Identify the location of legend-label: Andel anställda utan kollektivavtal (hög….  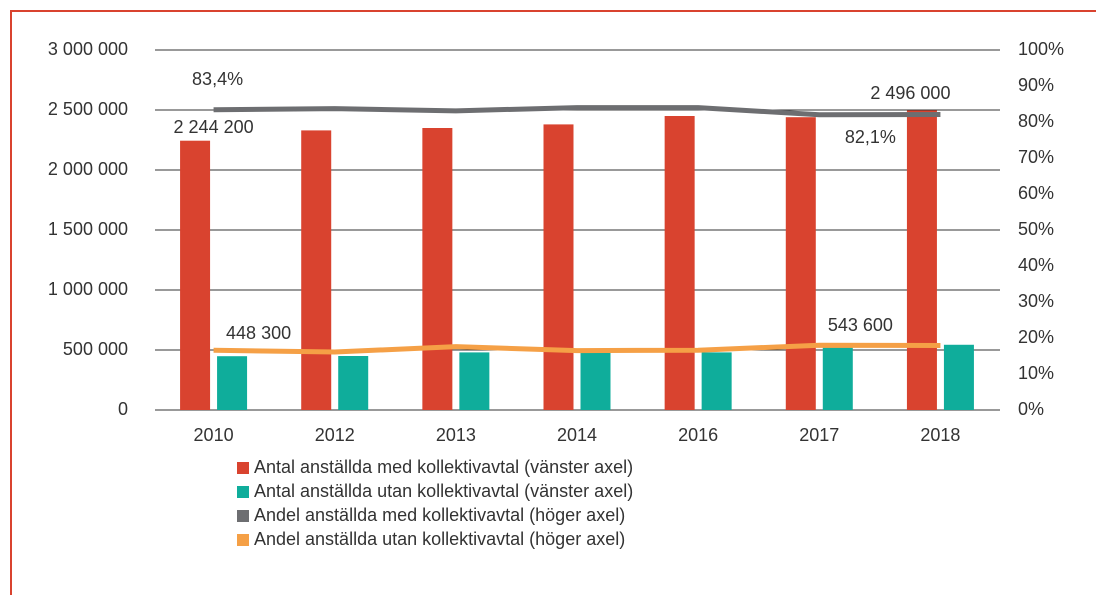
(439, 539).